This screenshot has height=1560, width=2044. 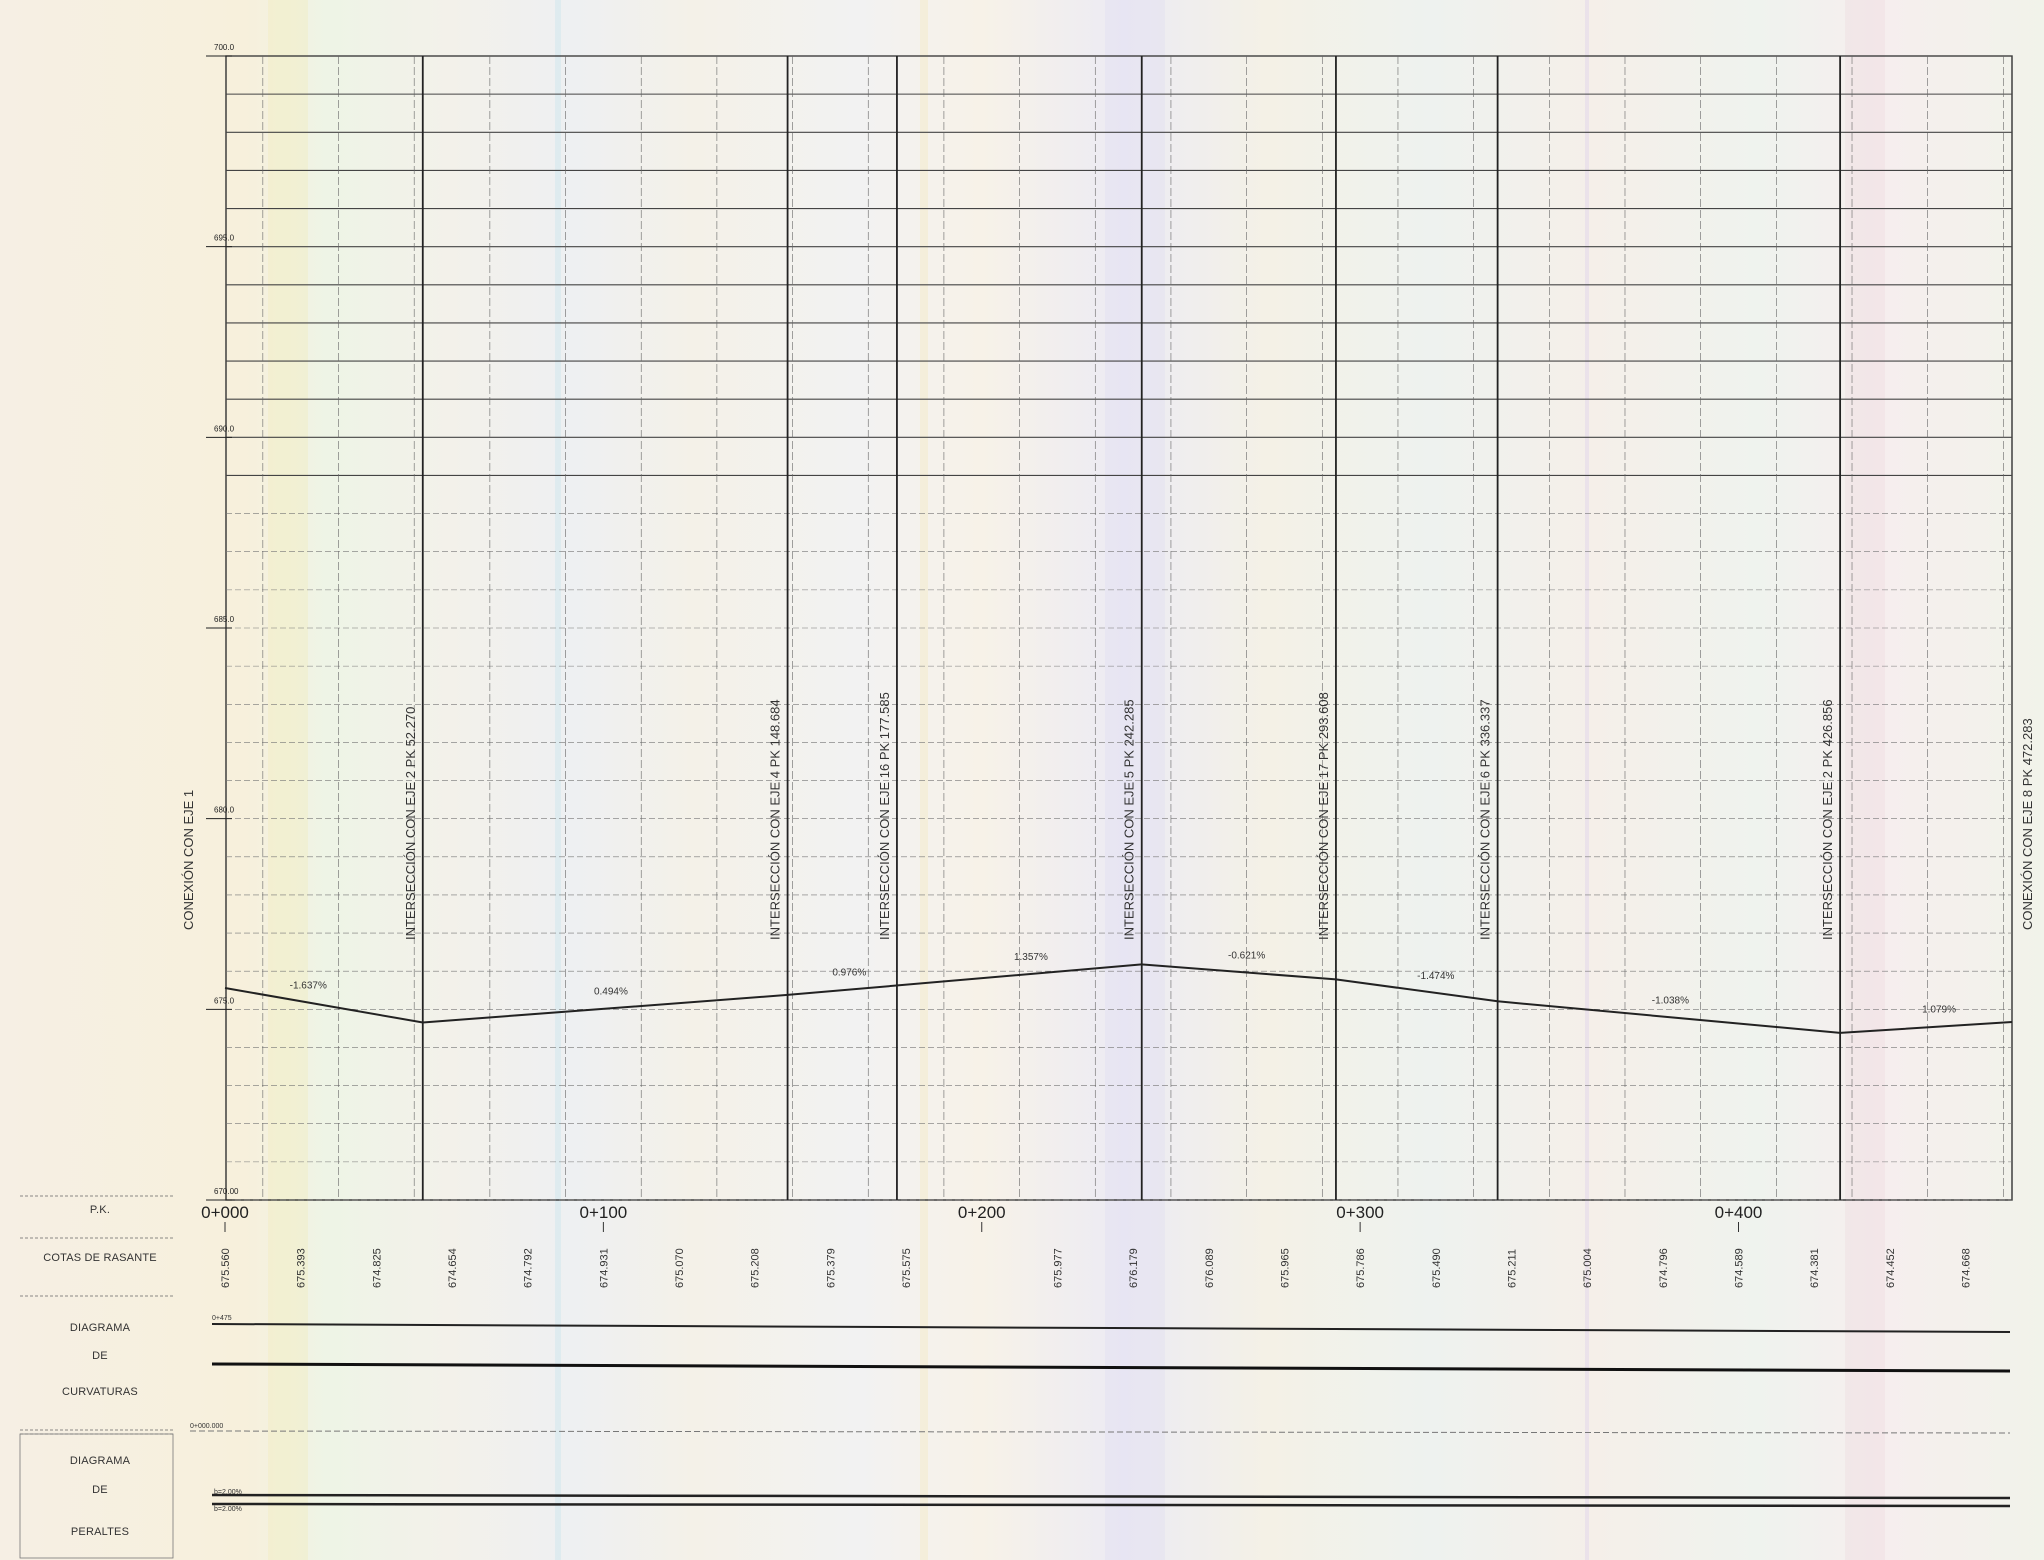 What do you see at coordinates (1360, 1212) in the screenshot?
I see `pk-label: 0+300` at bounding box center [1360, 1212].